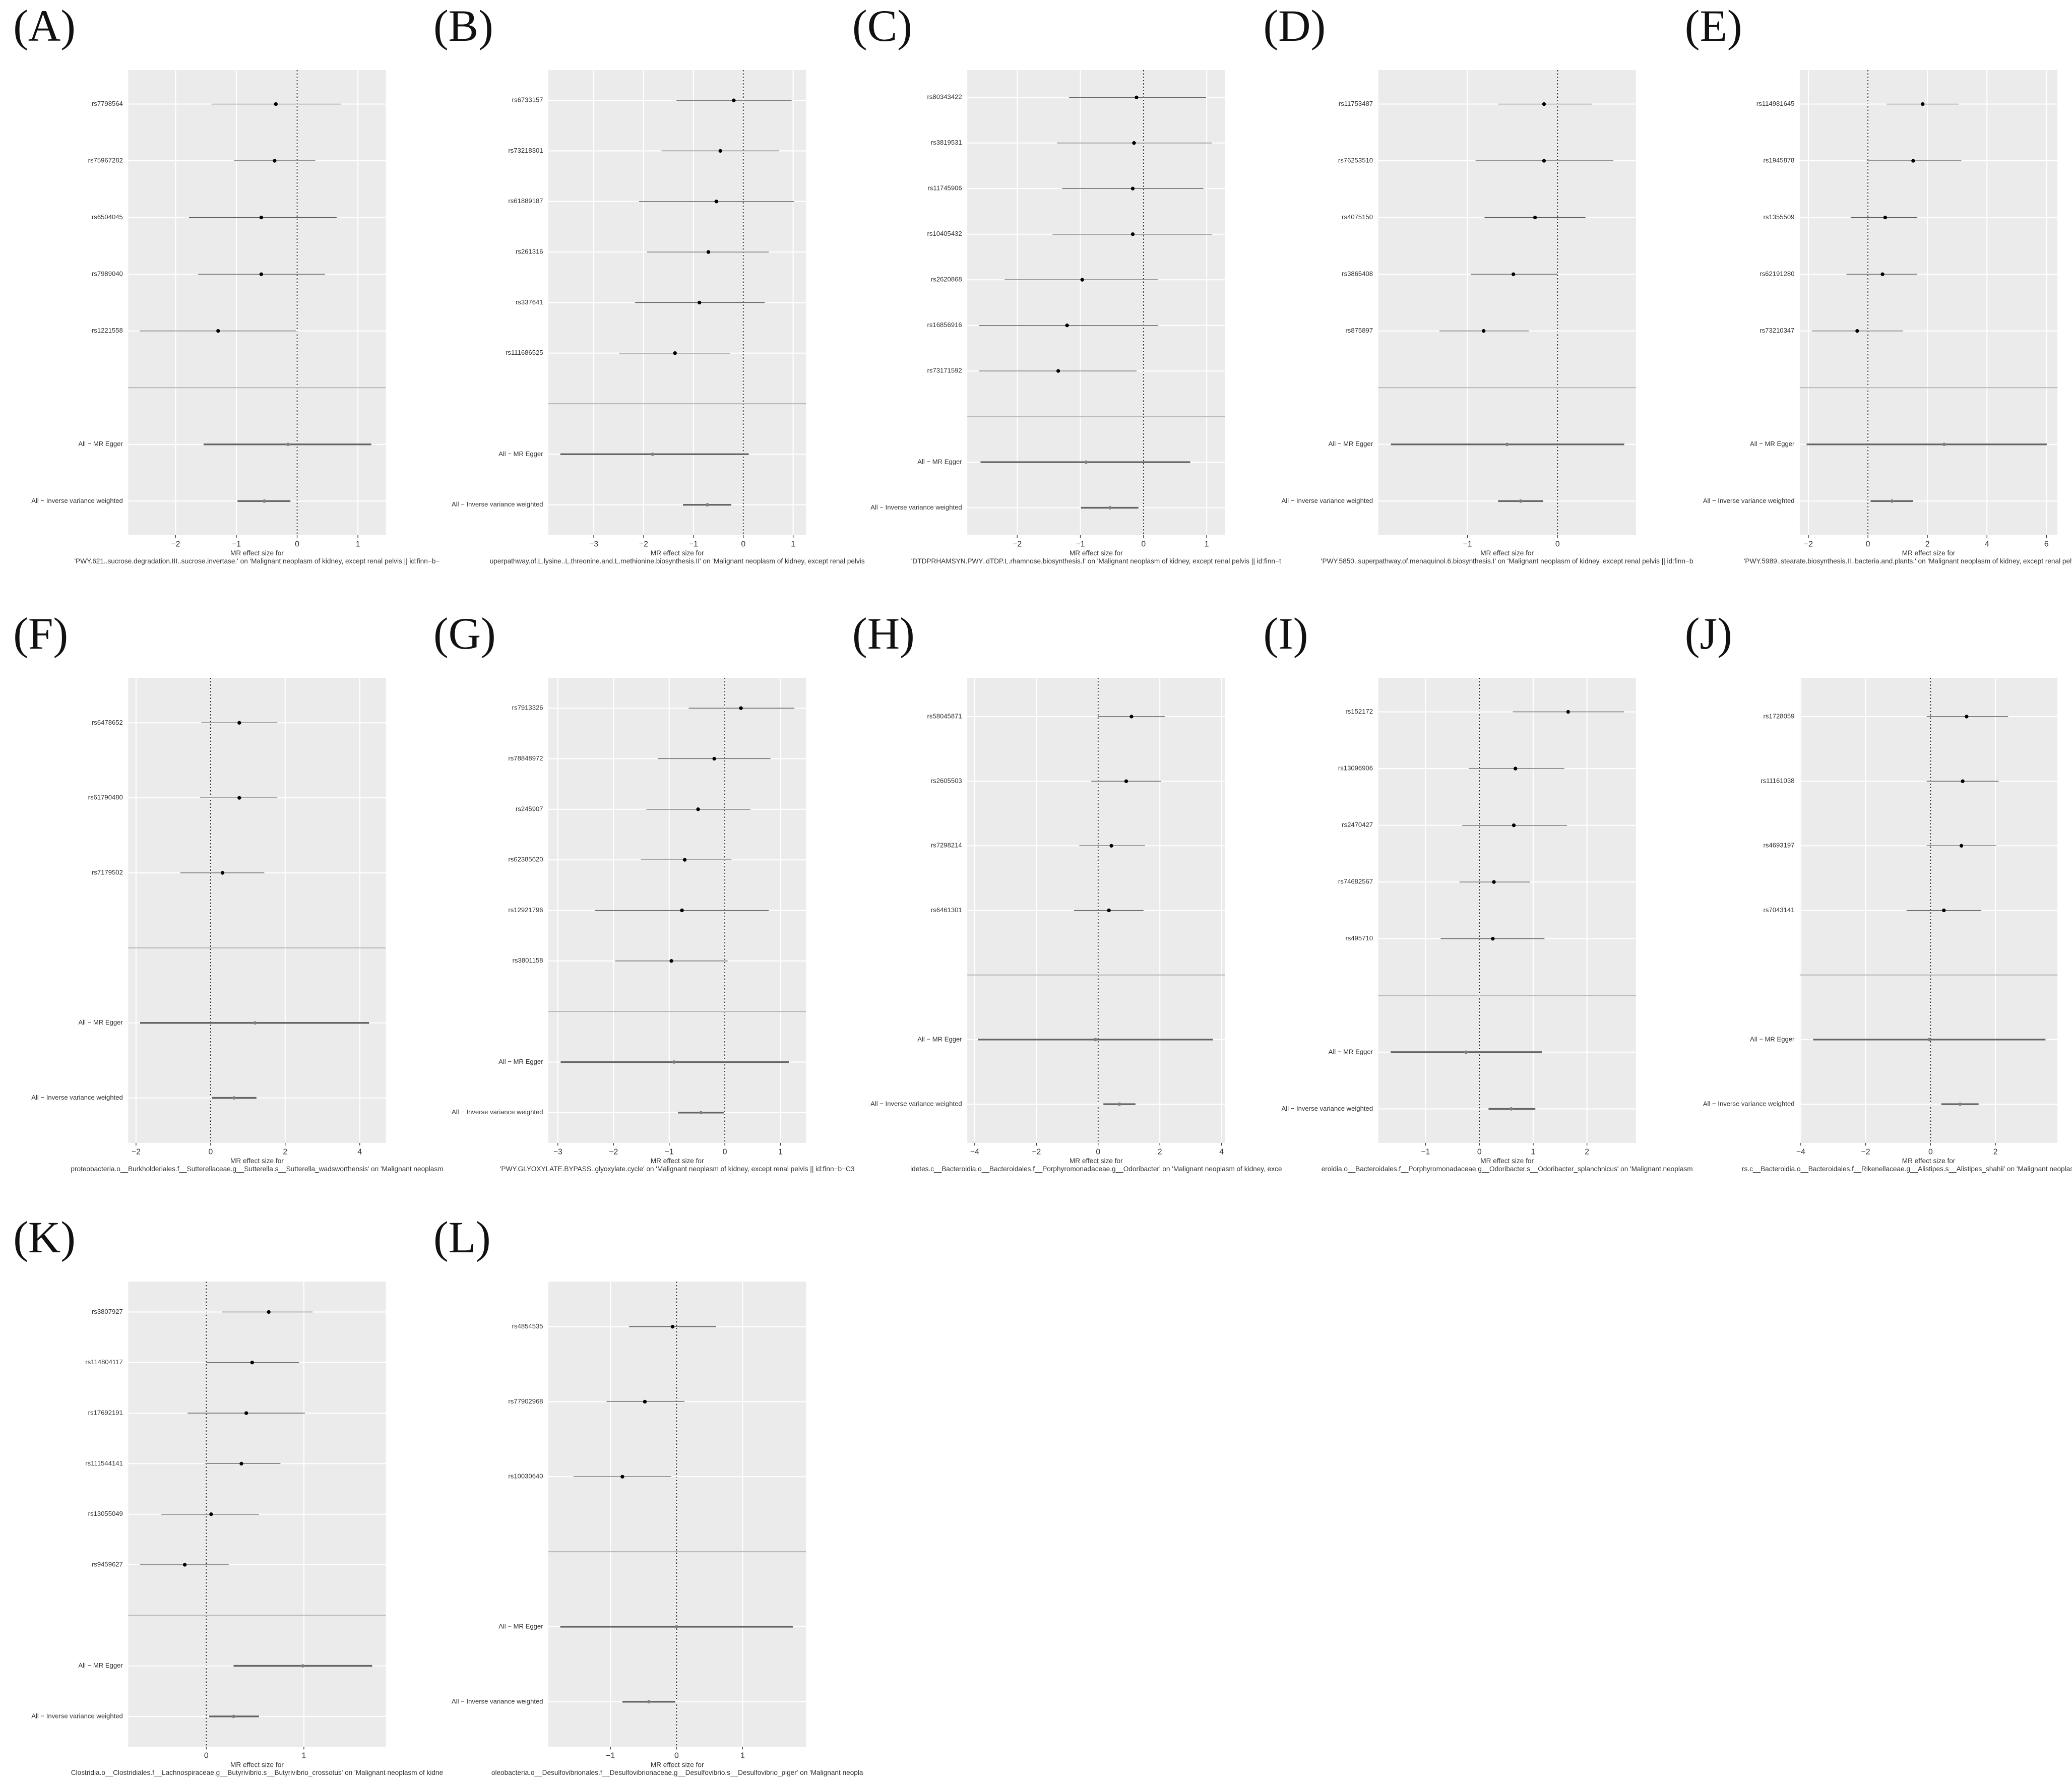 This screenshot has height=1786, width=2072. I want to click on row-label: rs16856916, so click(944, 325).